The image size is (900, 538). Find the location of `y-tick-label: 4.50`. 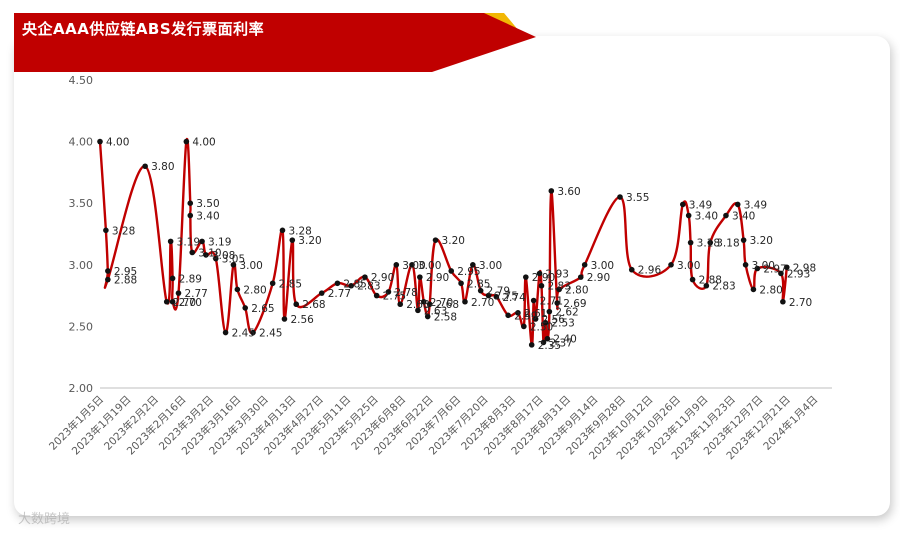

y-tick-label: 4.50 is located at coordinates (81, 80).